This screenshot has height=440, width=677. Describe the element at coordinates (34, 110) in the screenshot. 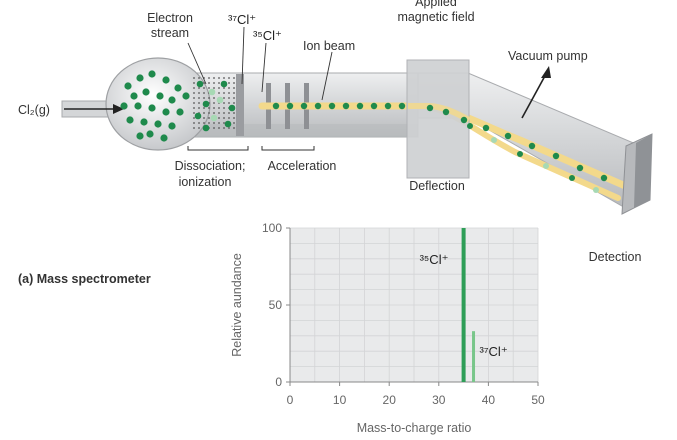

I see `inlet-label: Cl₂(g)` at that location.